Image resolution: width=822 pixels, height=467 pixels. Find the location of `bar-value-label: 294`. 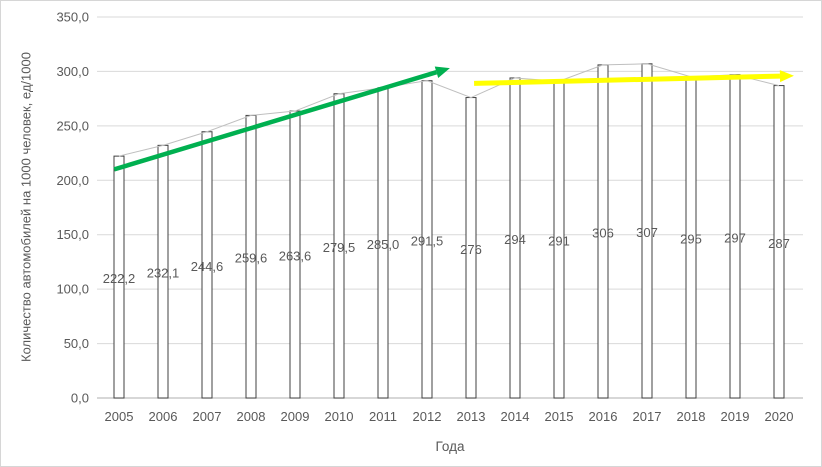

bar-value-label: 294 is located at coordinates (515, 239).